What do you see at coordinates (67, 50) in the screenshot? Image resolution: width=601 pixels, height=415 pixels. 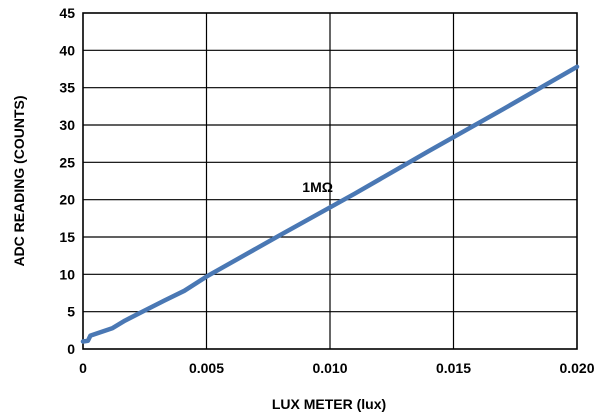 I see `y-tick-label: 40` at bounding box center [67, 50].